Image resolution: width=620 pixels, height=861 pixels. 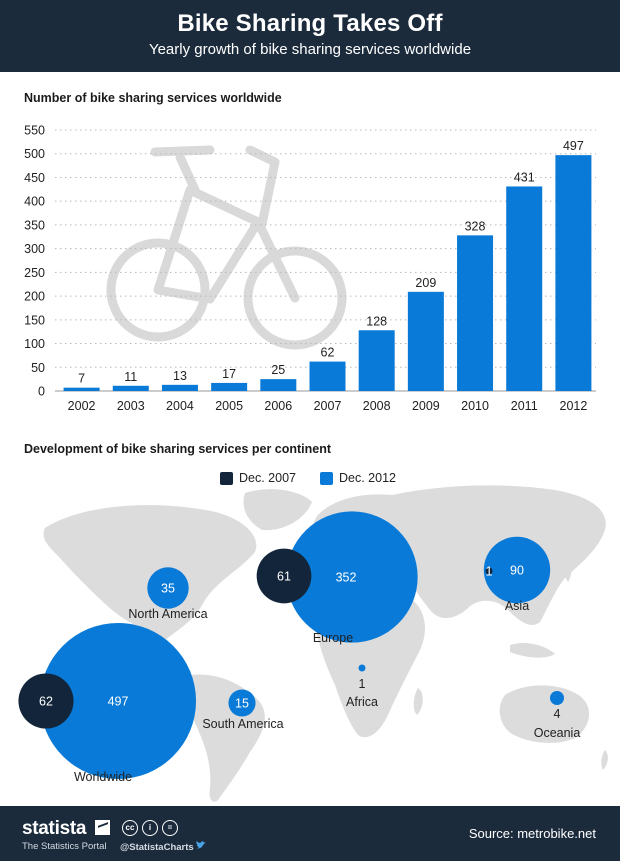 I want to click on twitter-handle: @StatistaCharts, so click(x=163, y=847).